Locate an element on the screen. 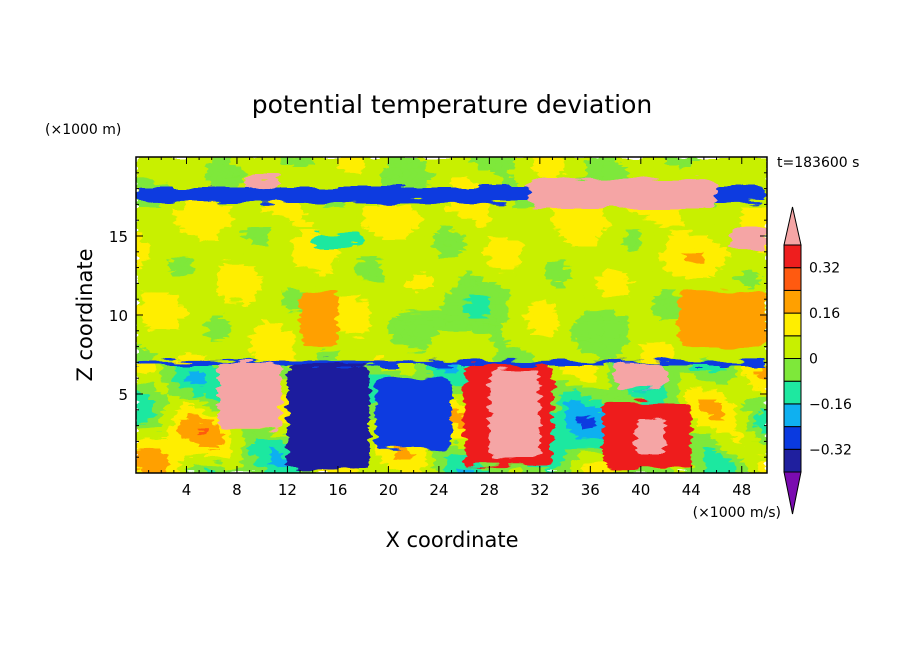 This screenshot has height=654, width=904. y-tick-label: 15 is located at coordinates (118, 237).